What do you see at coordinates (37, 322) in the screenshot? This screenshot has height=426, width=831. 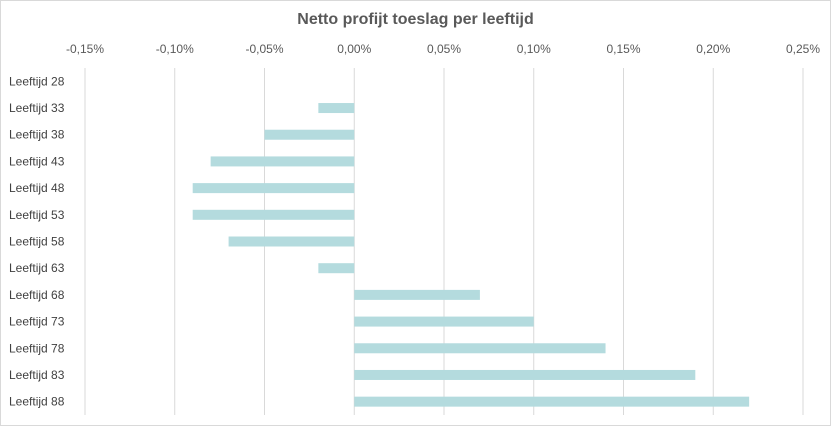 I see `category-label: Leeftijd 73` at bounding box center [37, 322].